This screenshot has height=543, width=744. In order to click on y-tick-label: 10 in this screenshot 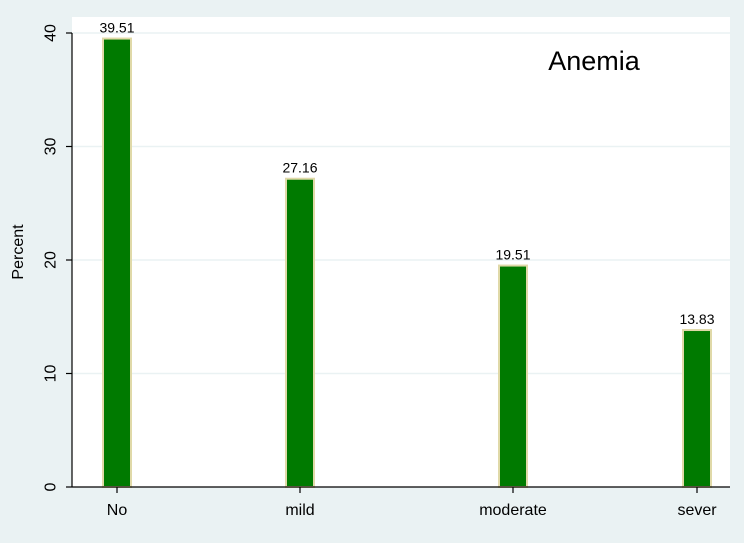, I will do `click(51, 374)`.